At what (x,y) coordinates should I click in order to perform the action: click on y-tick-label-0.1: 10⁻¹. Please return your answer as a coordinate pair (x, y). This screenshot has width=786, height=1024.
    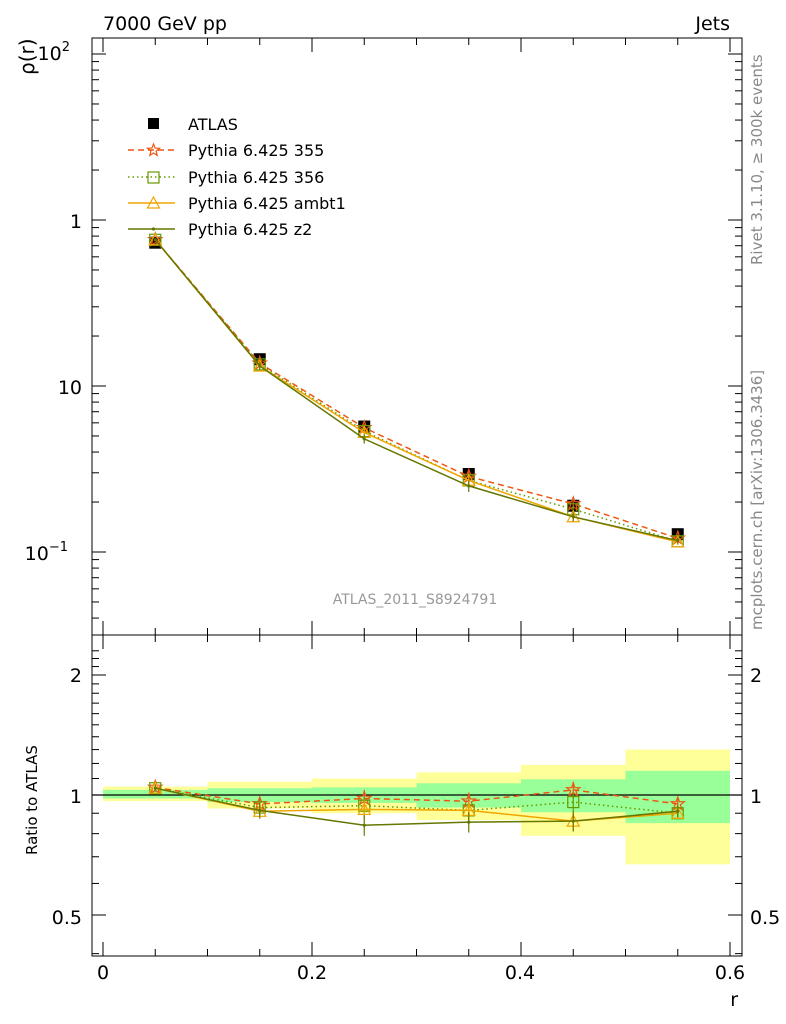
    Looking at the image, I should click on (46, 552).